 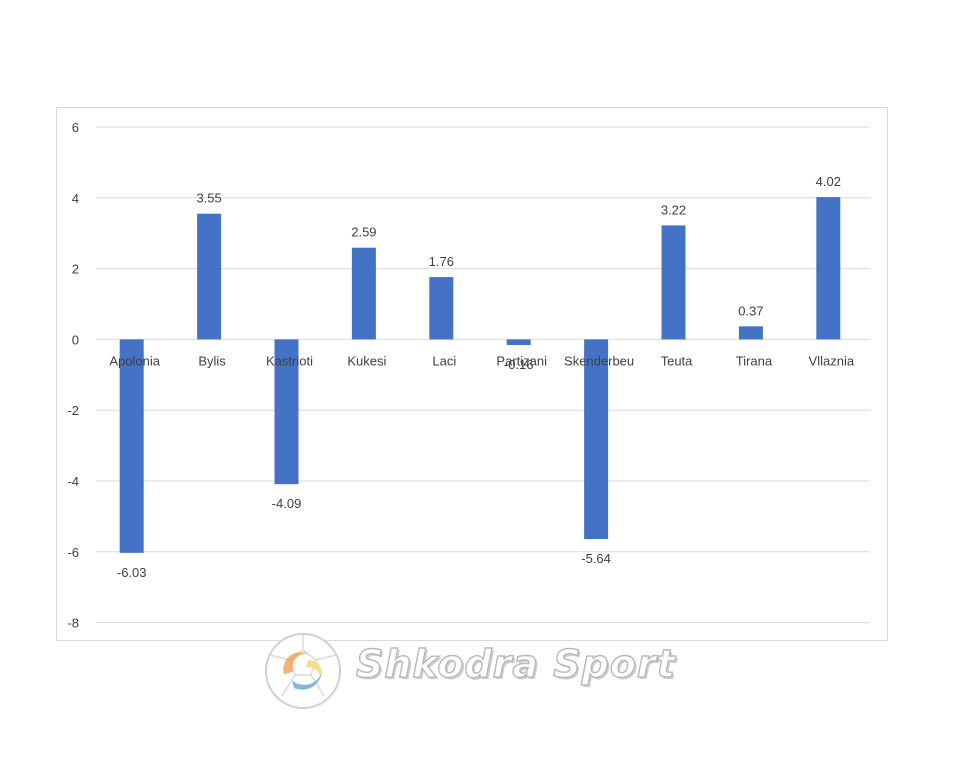 What do you see at coordinates (518, 342) in the screenshot?
I see `bar-partizani` at bounding box center [518, 342].